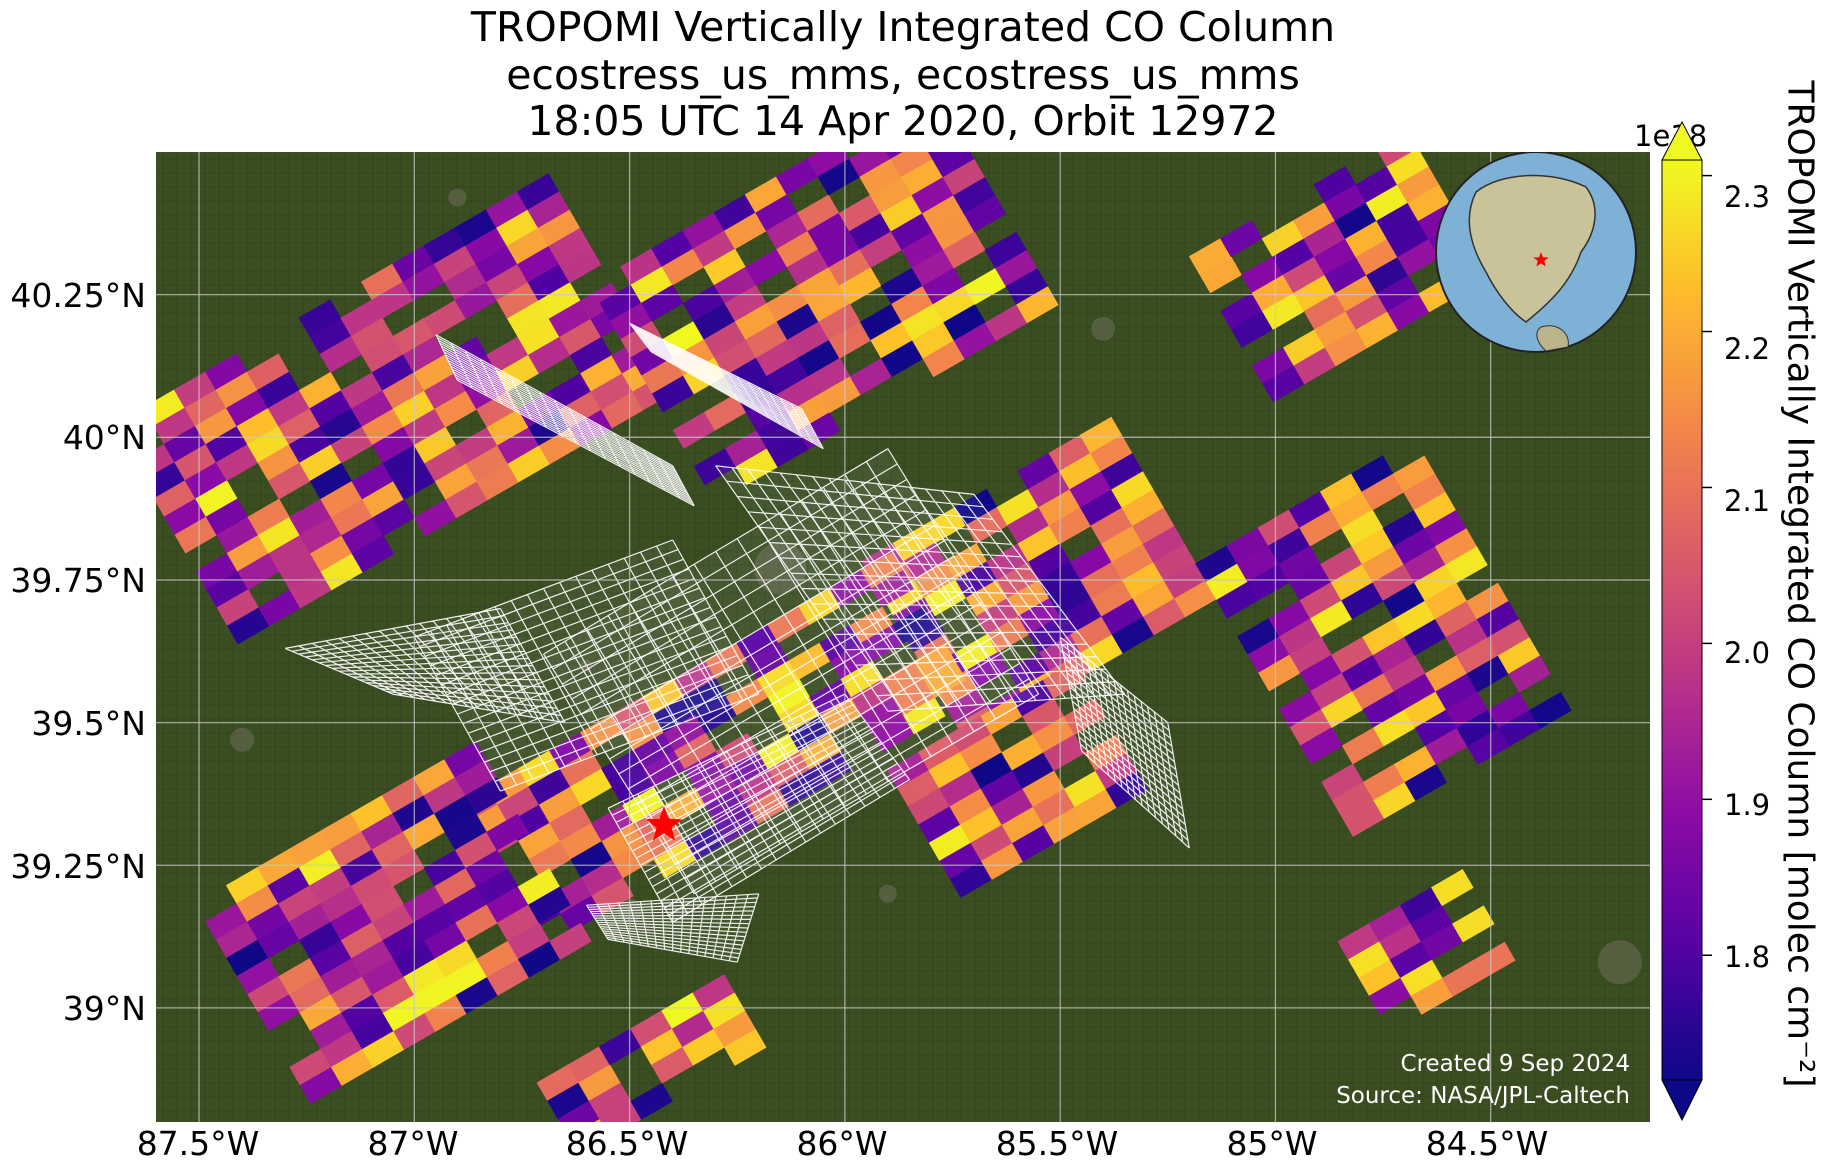  What do you see at coordinates (726, 386) in the screenshot?
I see `footprint-mesh` at bounding box center [726, 386].